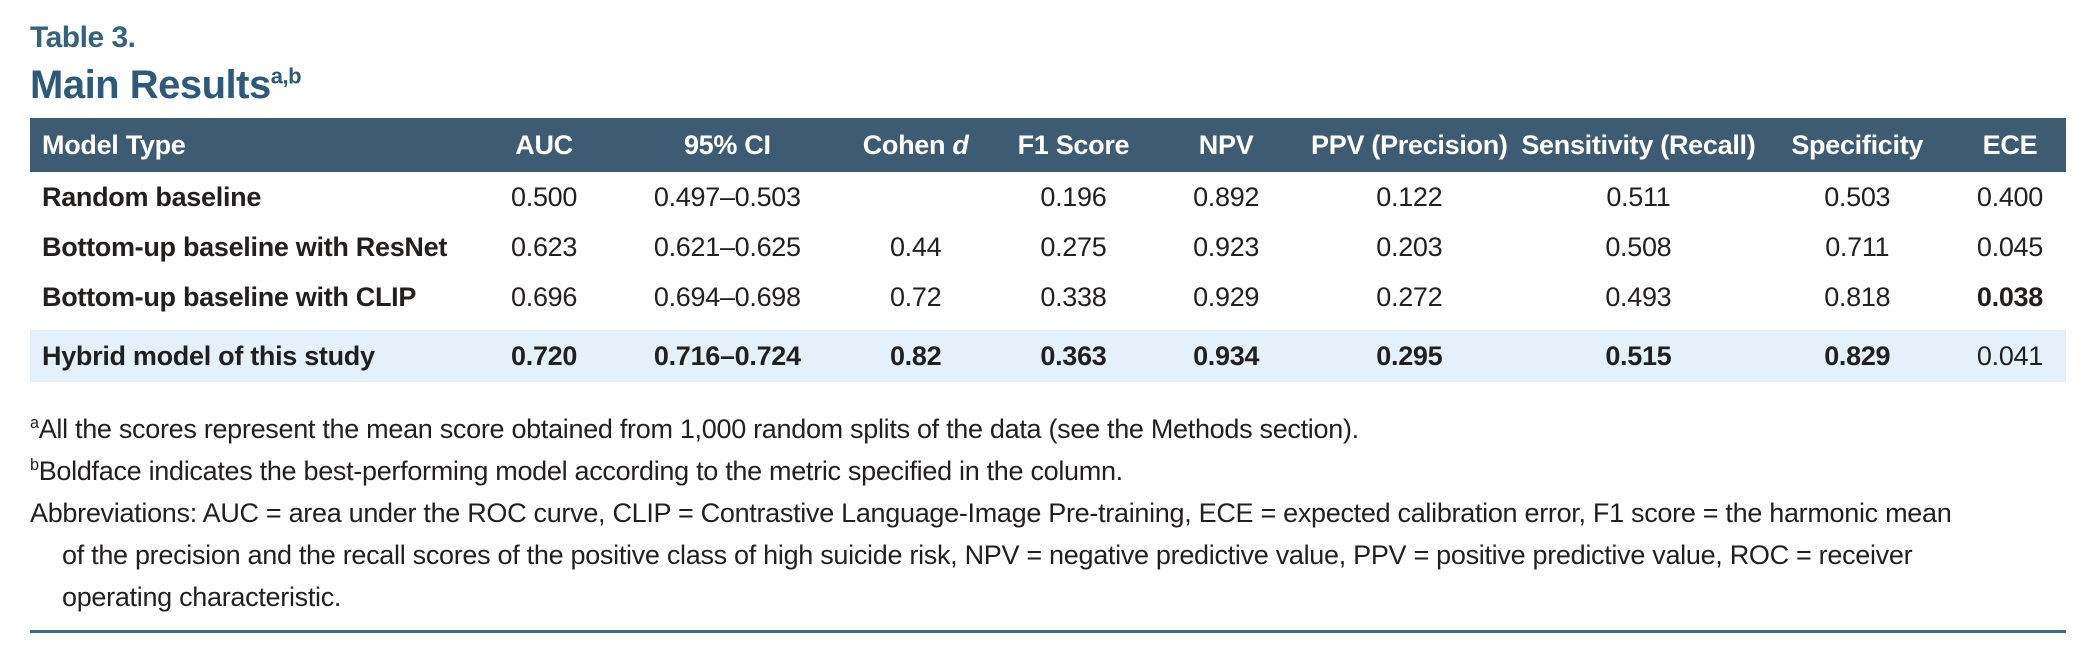  Describe the element at coordinates (916, 356) in the screenshot. I see `table-cell: 0.82` at that location.